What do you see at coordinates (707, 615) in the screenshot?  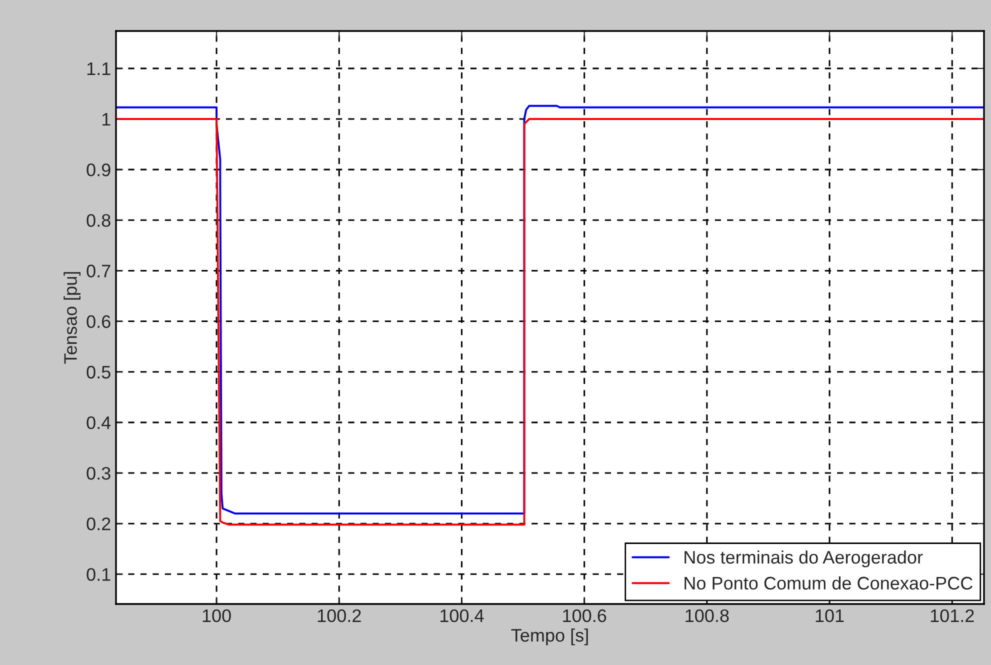 I see `x-tick-label: 100.8` at bounding box center [707, 615].